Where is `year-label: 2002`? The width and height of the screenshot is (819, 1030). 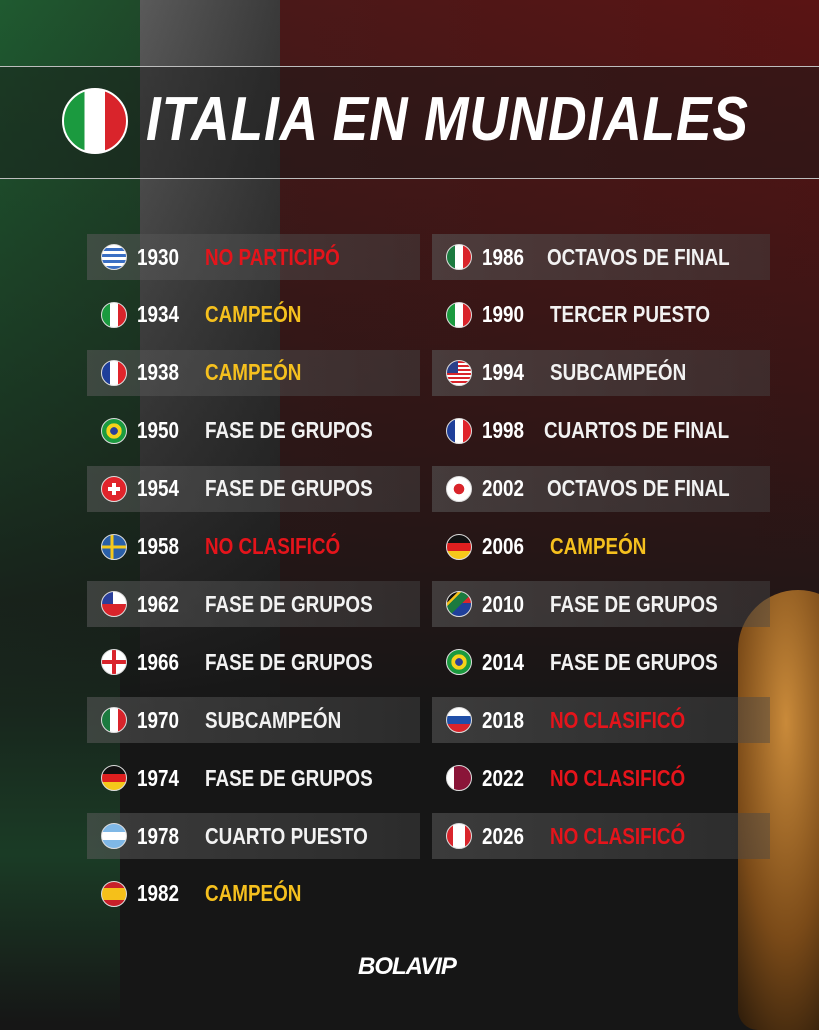 year-label: 2002 is located at coordinates (503, 488).